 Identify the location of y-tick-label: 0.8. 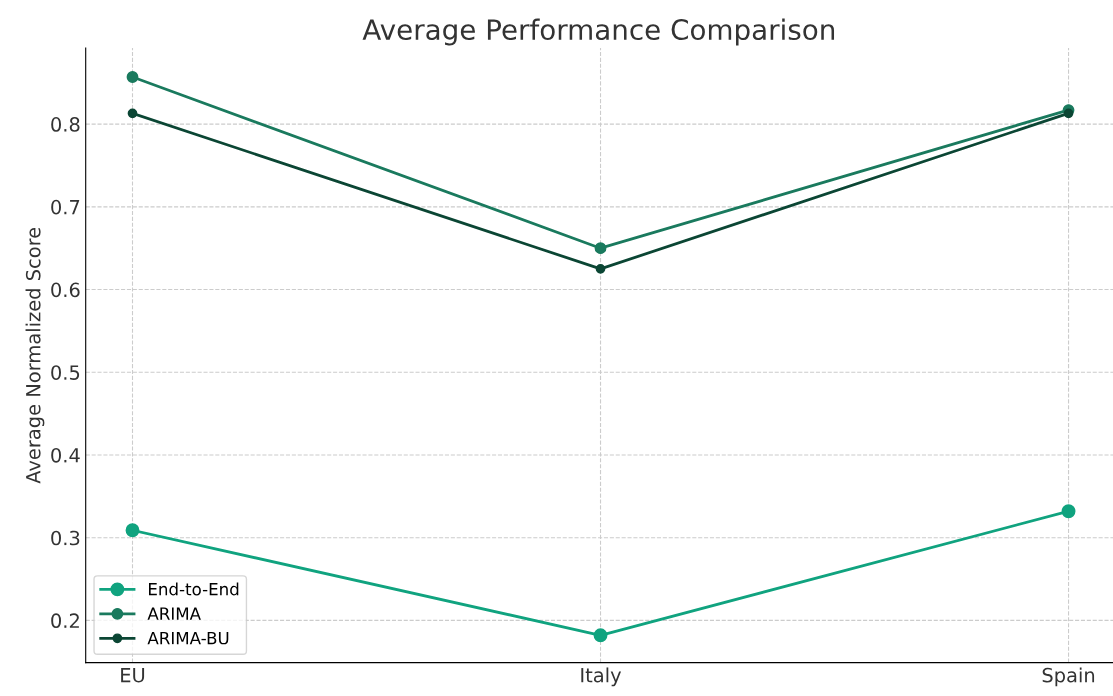
(65, 124).